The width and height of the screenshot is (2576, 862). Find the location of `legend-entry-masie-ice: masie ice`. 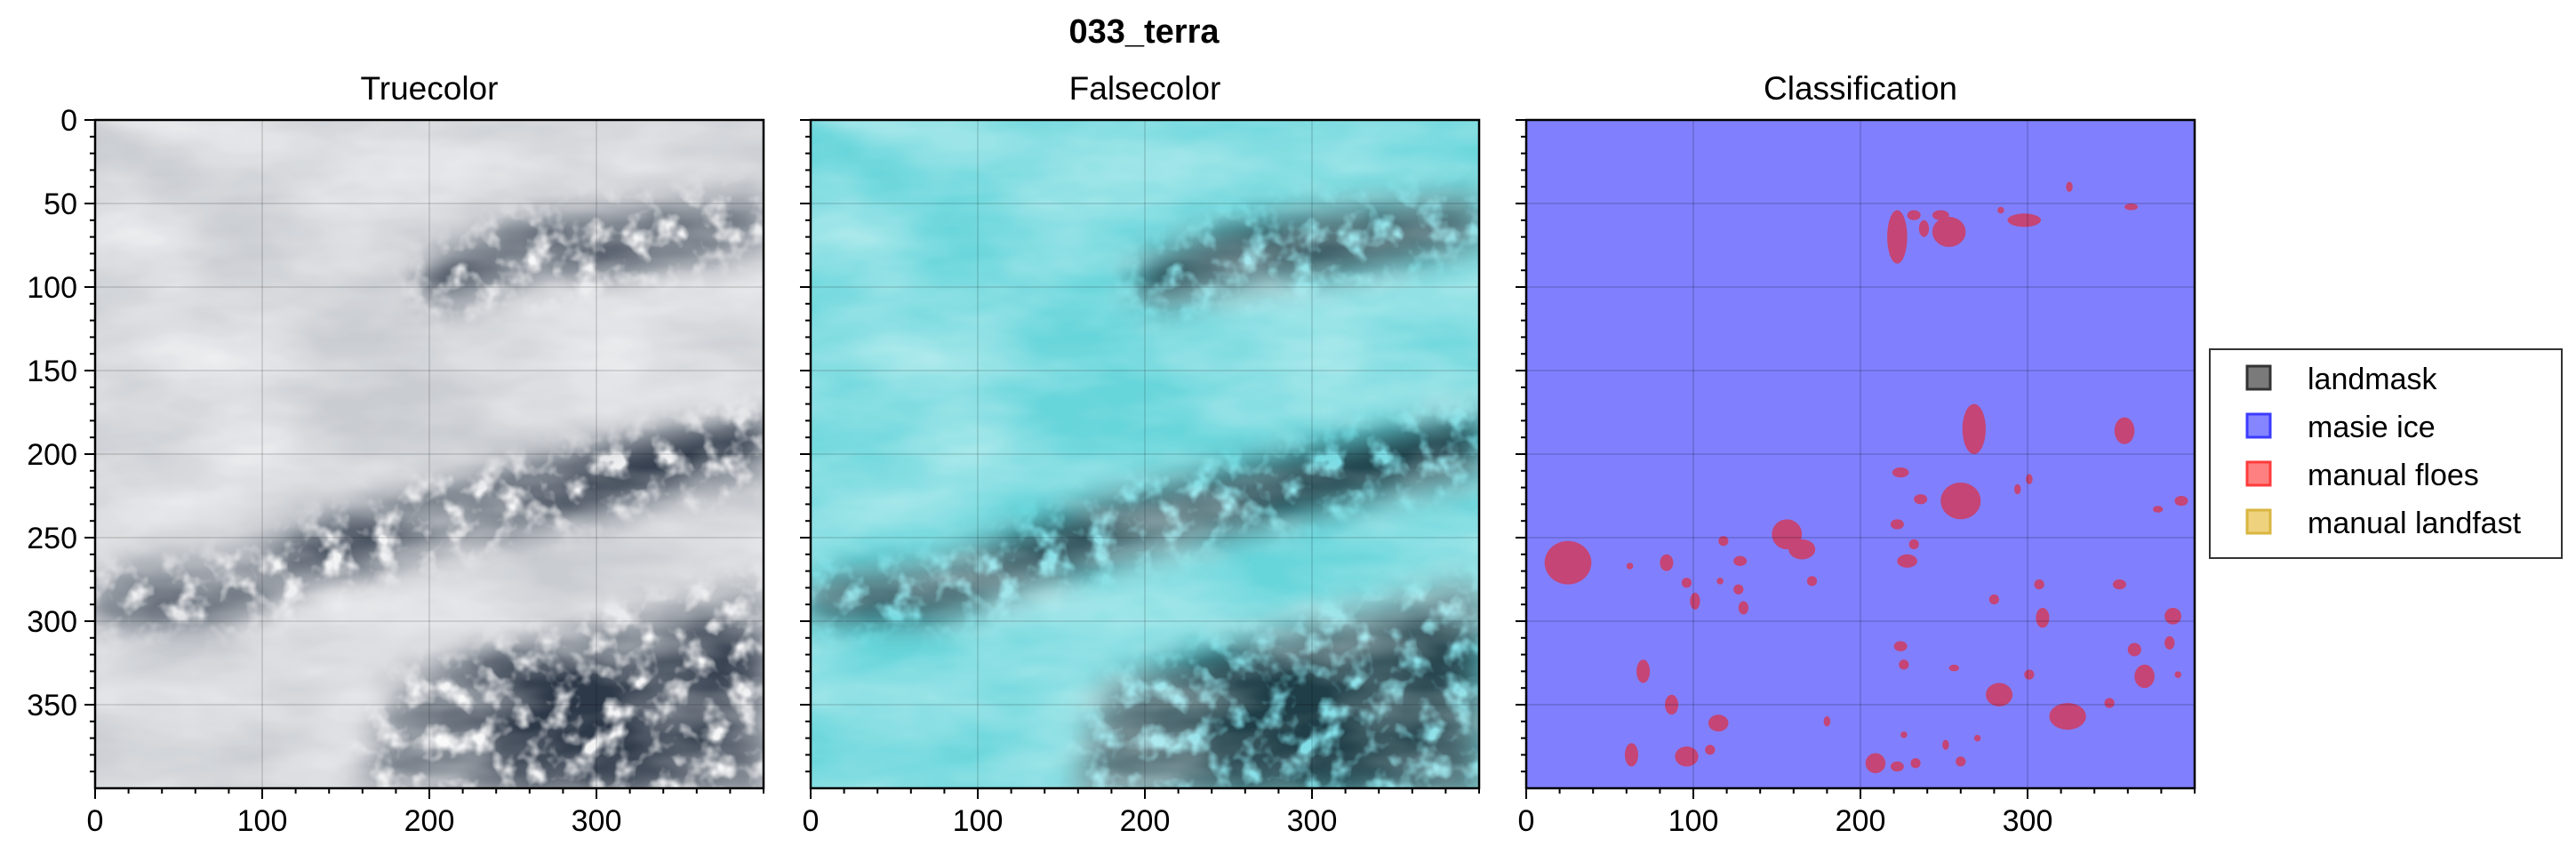

legend-entry-masie-ice: masie ice is located at coordinates (2340, 427).